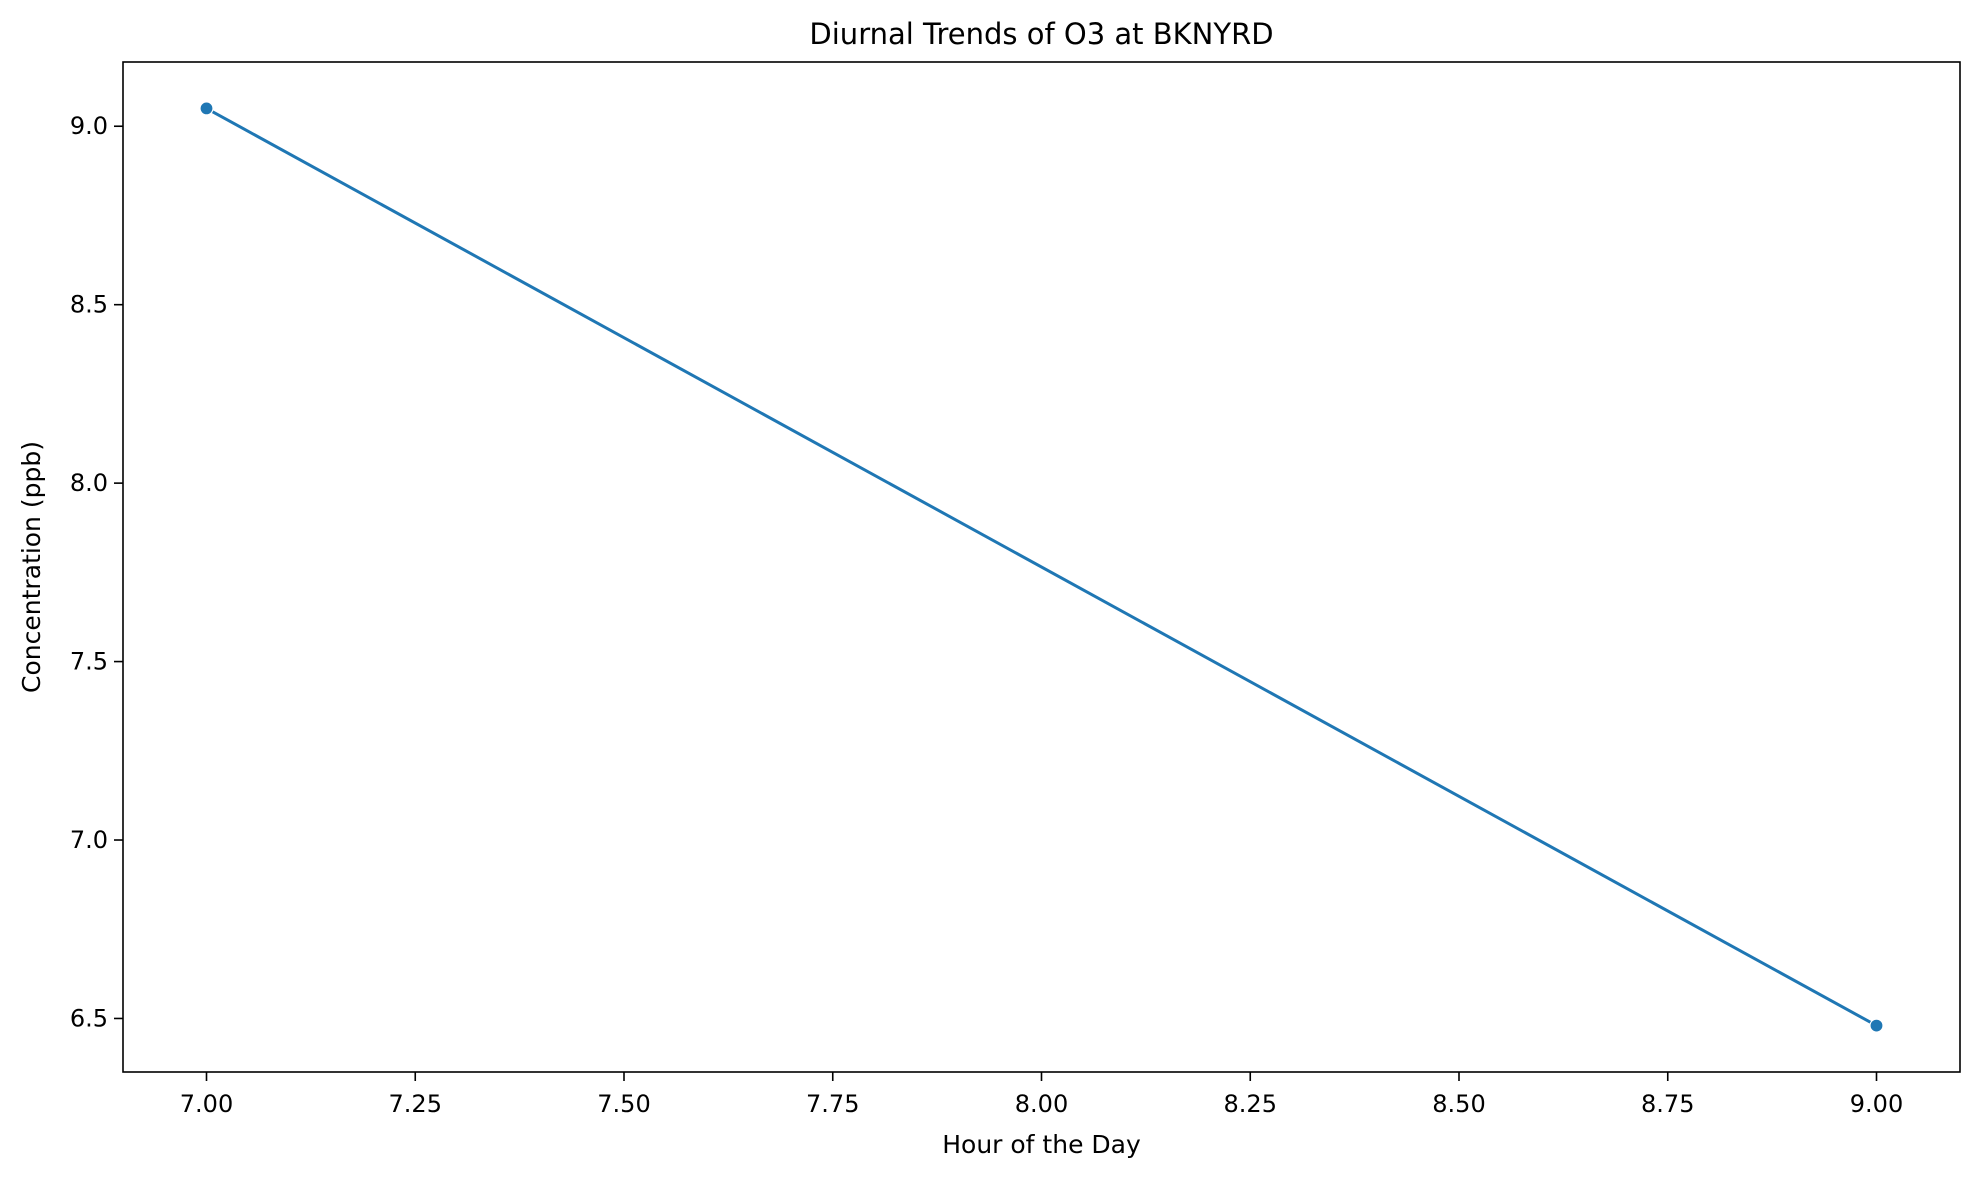 The image size is (1980, 1180). I want to click on y-axis-ticks: 6.5 7.0 7.5 8.0 8.5 9.0, so click(96, 572).